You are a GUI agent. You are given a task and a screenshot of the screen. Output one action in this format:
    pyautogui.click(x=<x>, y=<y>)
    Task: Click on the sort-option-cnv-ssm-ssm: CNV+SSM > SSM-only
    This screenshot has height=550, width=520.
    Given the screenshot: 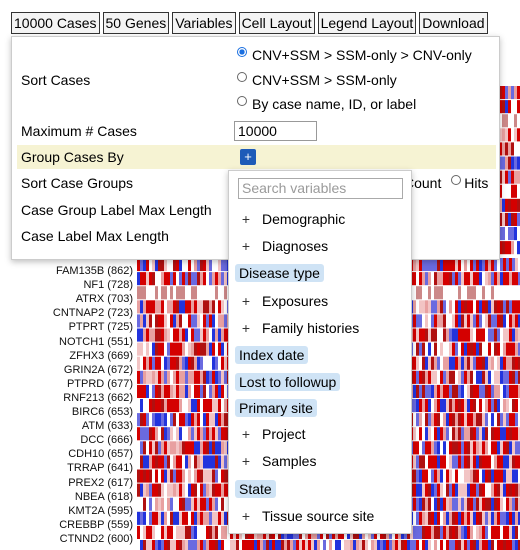 What is the action you would take?
    pyautogui.click(x=317, y=80)
    